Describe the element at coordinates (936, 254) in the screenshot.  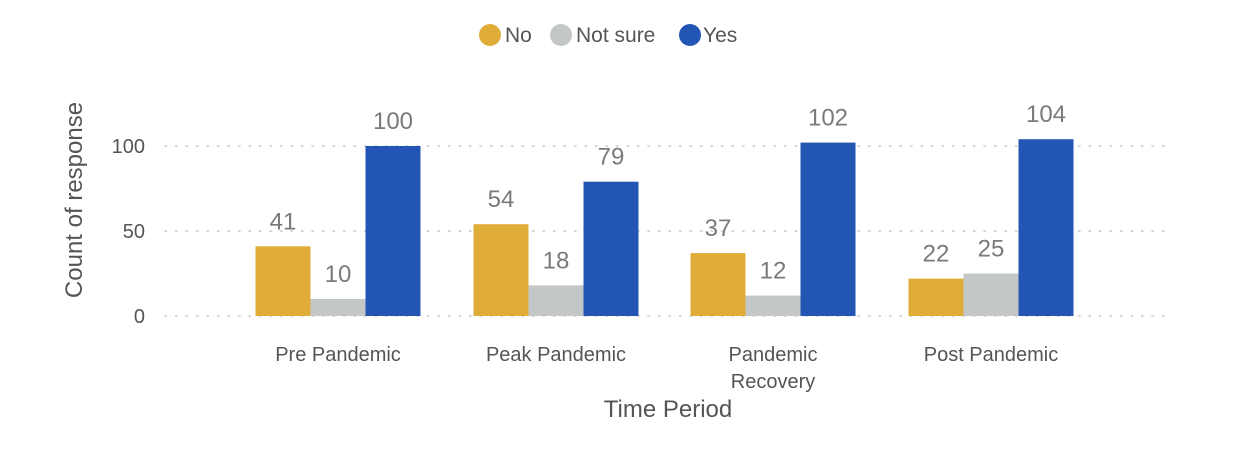
I see `data-label: 22` at that location.